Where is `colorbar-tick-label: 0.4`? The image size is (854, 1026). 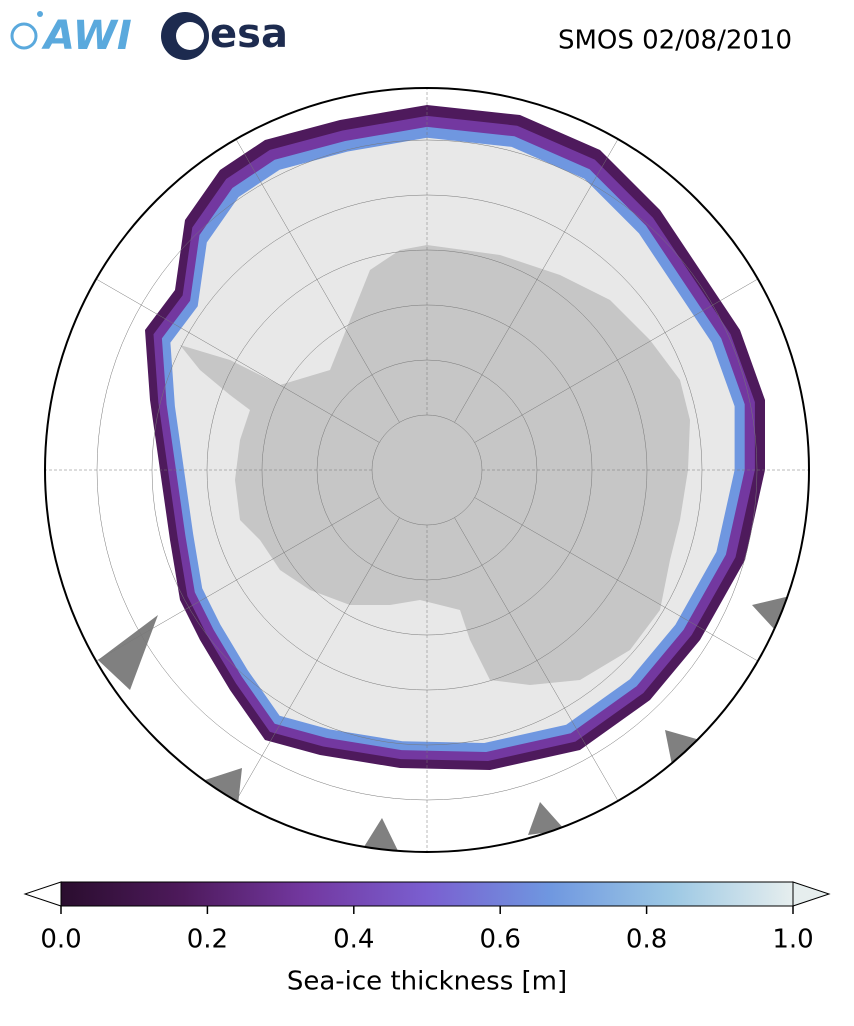
colorbar-tick-label: 0.4 is located at coordinates (353, 940).